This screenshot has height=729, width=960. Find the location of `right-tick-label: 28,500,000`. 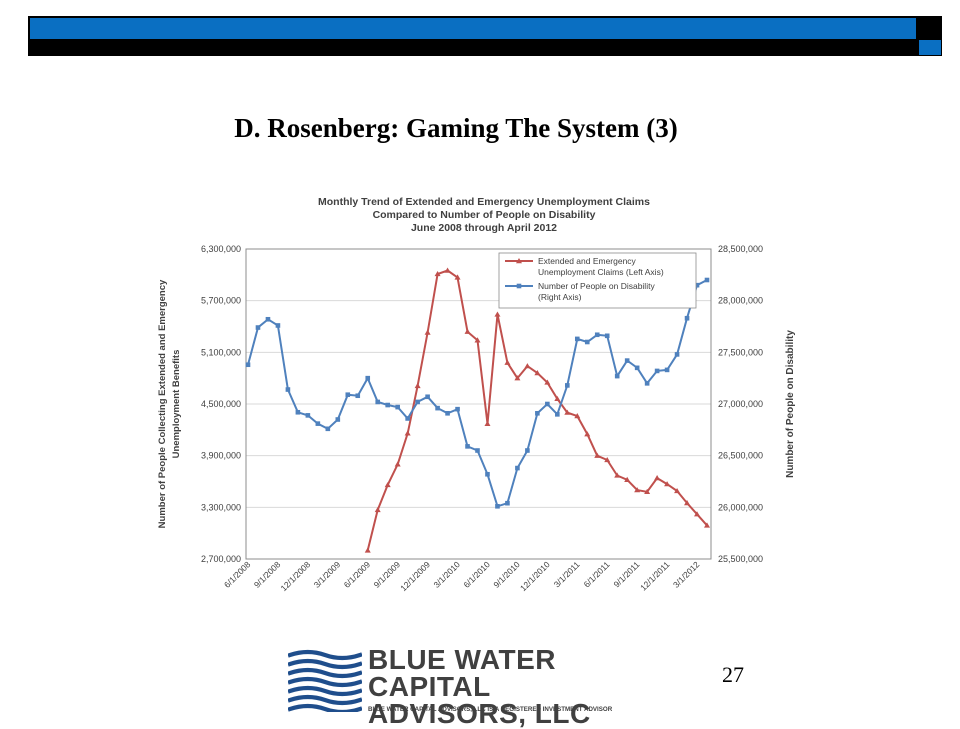

right-tick-label: 28,500,000 is located at coordinates (740, 249).